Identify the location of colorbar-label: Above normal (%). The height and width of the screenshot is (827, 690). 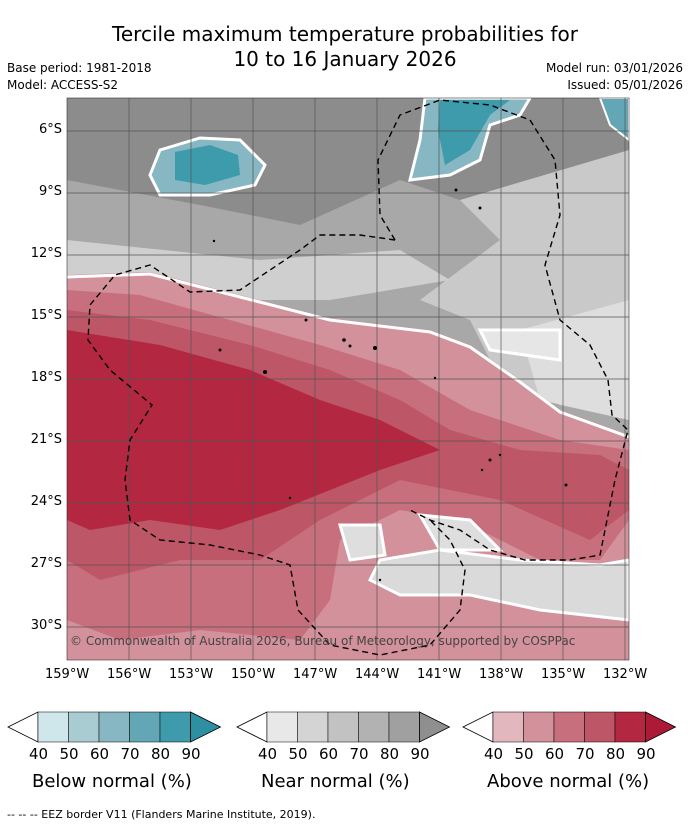
(568, 781).